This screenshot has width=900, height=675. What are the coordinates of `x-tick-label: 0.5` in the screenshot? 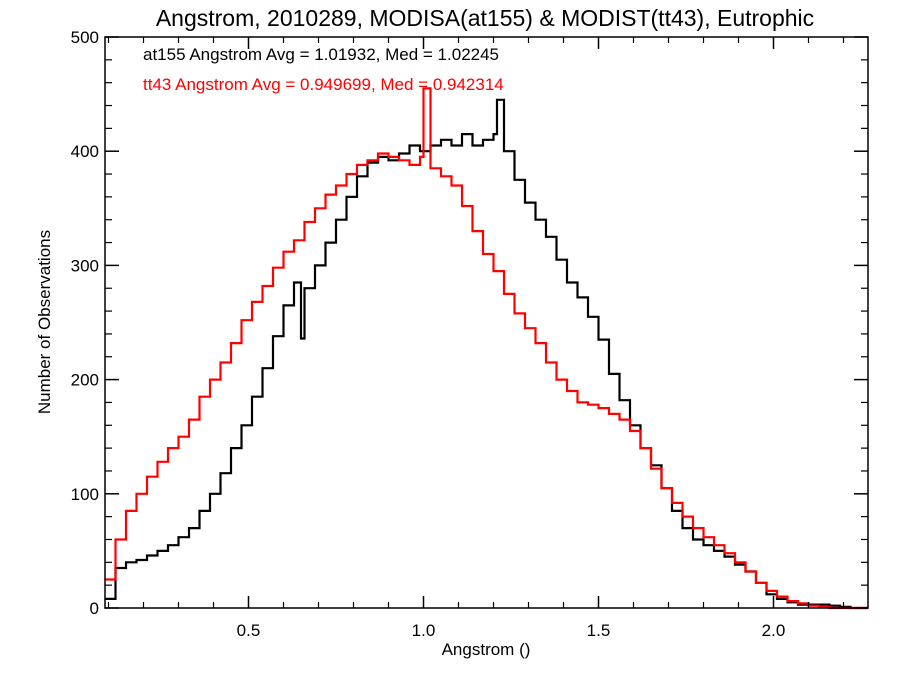 It's located at (249, 630).